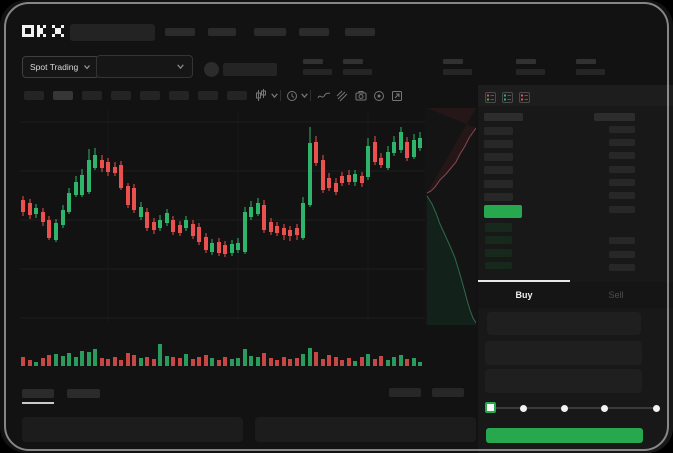 The height and width of the screenshot is (453, 673). I want to click on clock-icon, so click(379, 95).